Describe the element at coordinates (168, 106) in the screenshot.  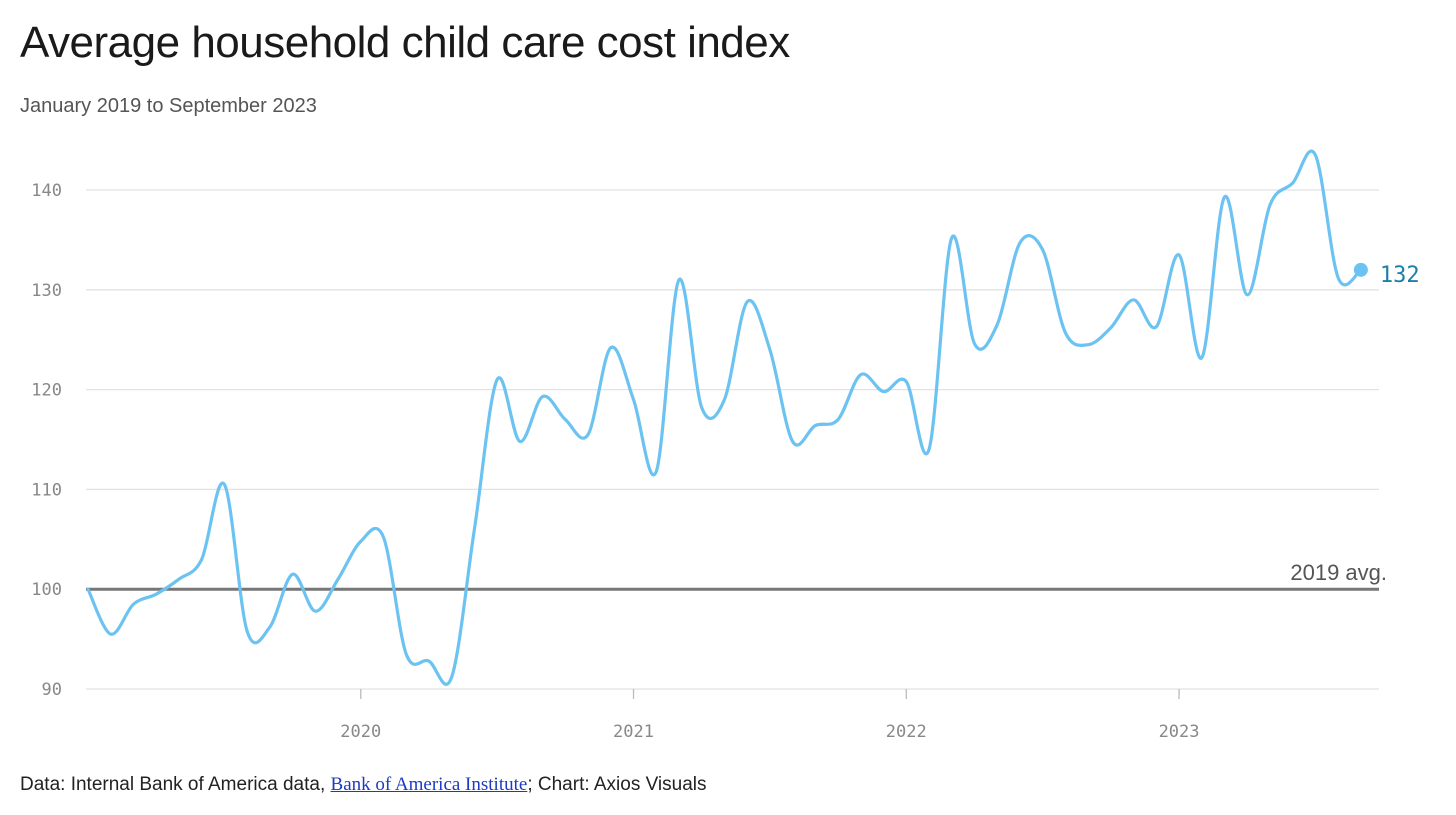
I see `chart-subtitle: January 2019 to September 2023` at that location.